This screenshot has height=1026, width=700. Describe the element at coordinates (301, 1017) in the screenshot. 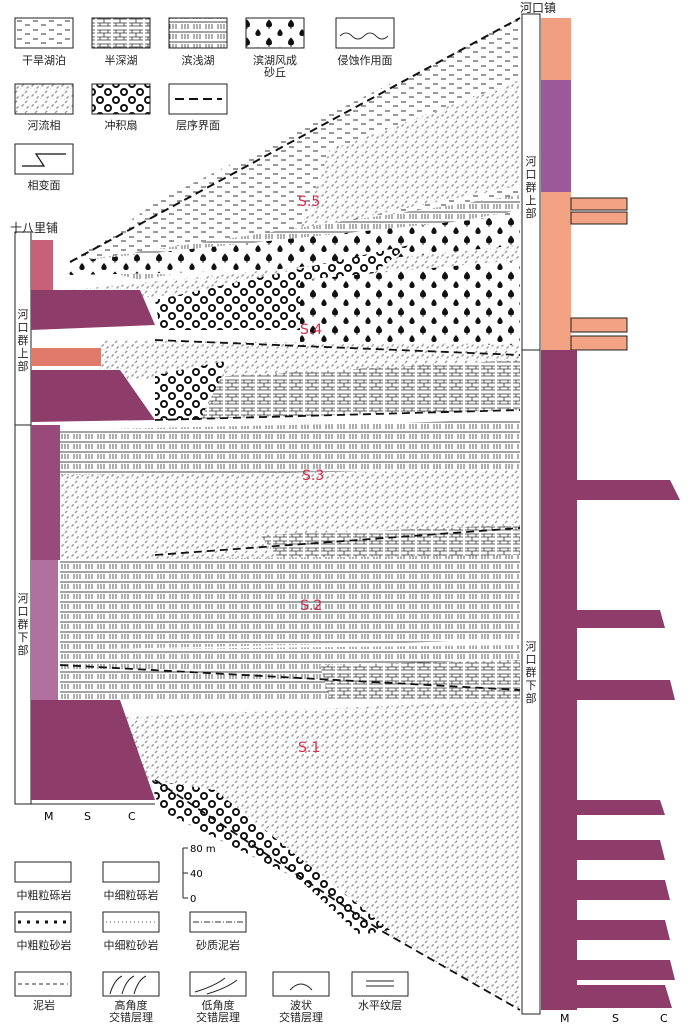

I see `lith-label-wavy-2: 交错层理` at that location.